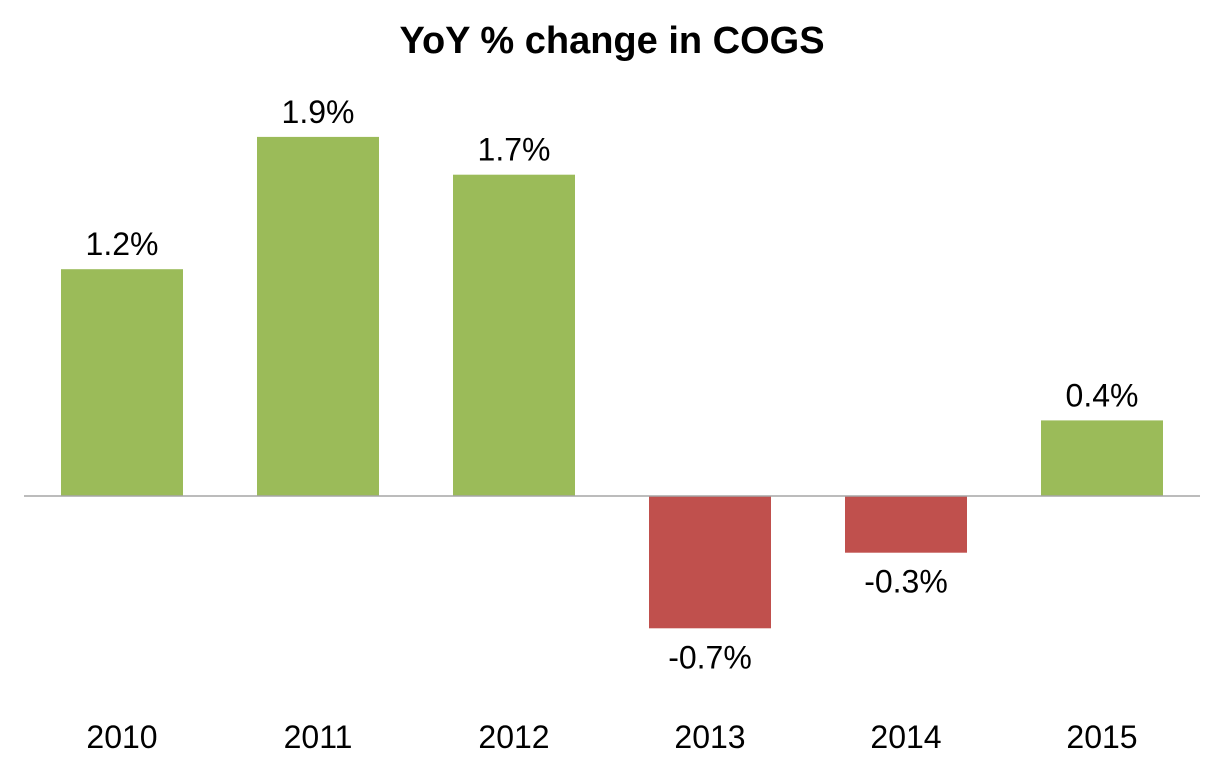  I want to click on data-label-2010: 1.2%, so click(122, 244).